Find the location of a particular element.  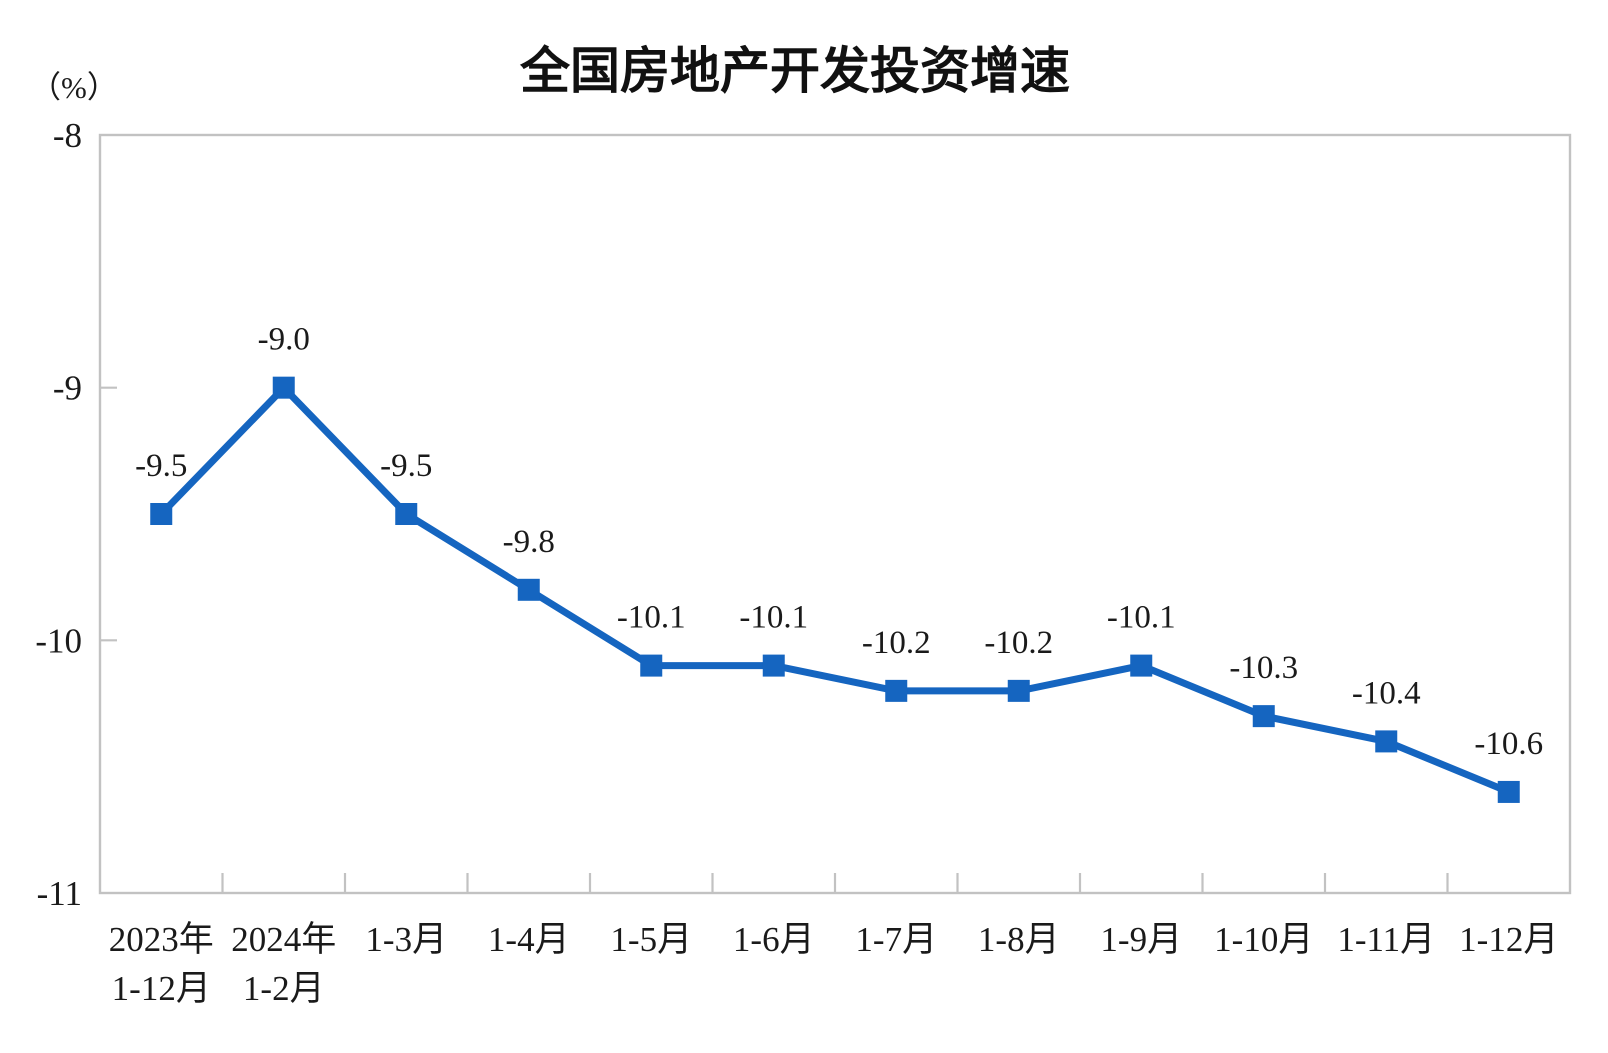

y-axis-tick-label: -10 is located at coordinates (58, 640).